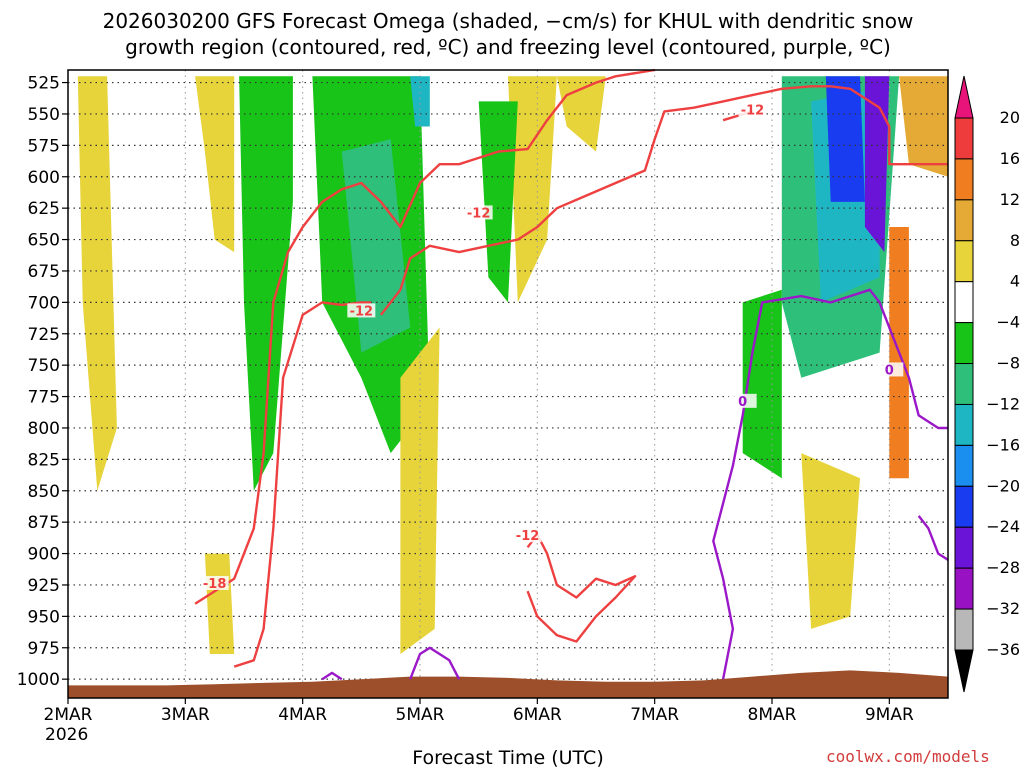  I want to click on y-tick-label: 625, so click(44, 209).